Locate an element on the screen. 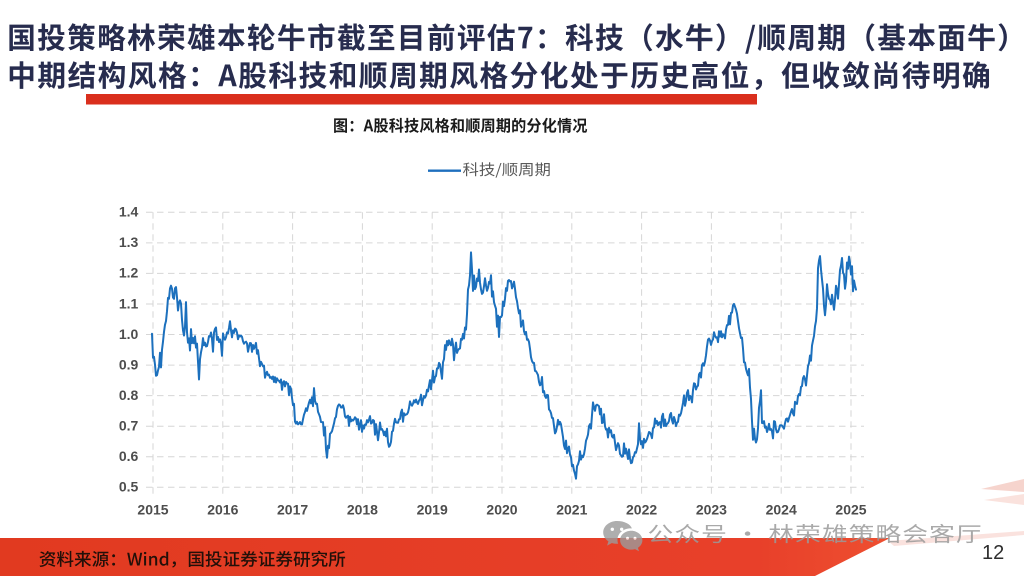  svg-text: 0.7 is located at coordinates (129, 426).